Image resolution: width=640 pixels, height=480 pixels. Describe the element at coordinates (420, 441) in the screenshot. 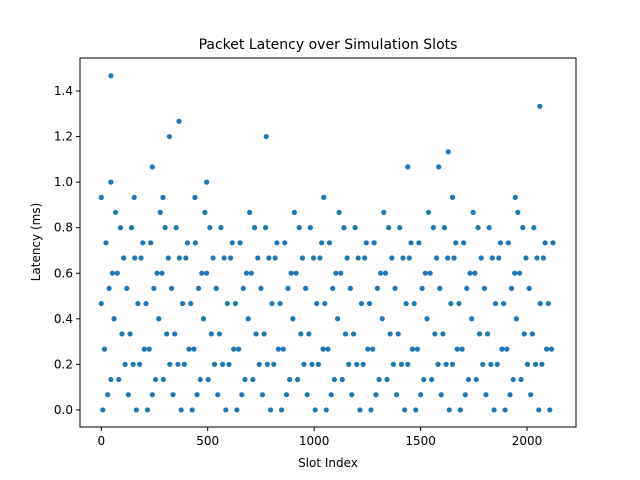

I see `x-tick-label: 1500` at that location.